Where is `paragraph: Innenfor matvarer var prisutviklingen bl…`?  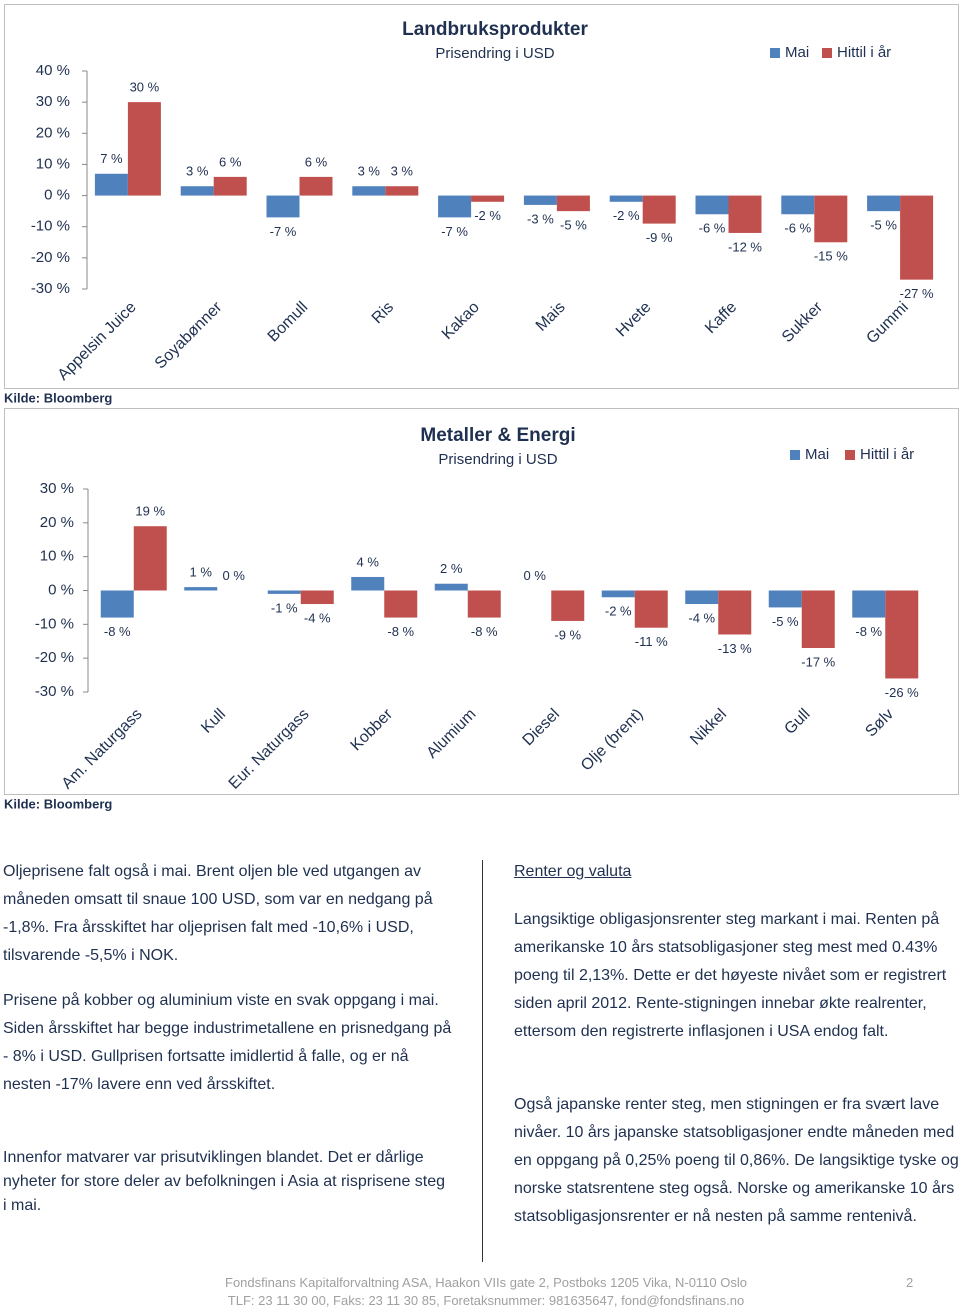
paragraph: Innenfor matvarer var prisutviklingen bl… is located at coordinates (224, 1181).